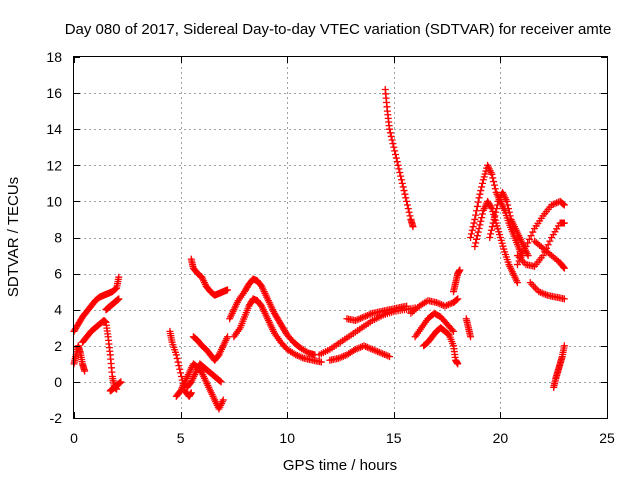 This screenshot has height=480, width=640. What do you see at coordinates (54, 165) in the screenshot?
I see `y-tick-label: 12` at bounding box center [54, 165].